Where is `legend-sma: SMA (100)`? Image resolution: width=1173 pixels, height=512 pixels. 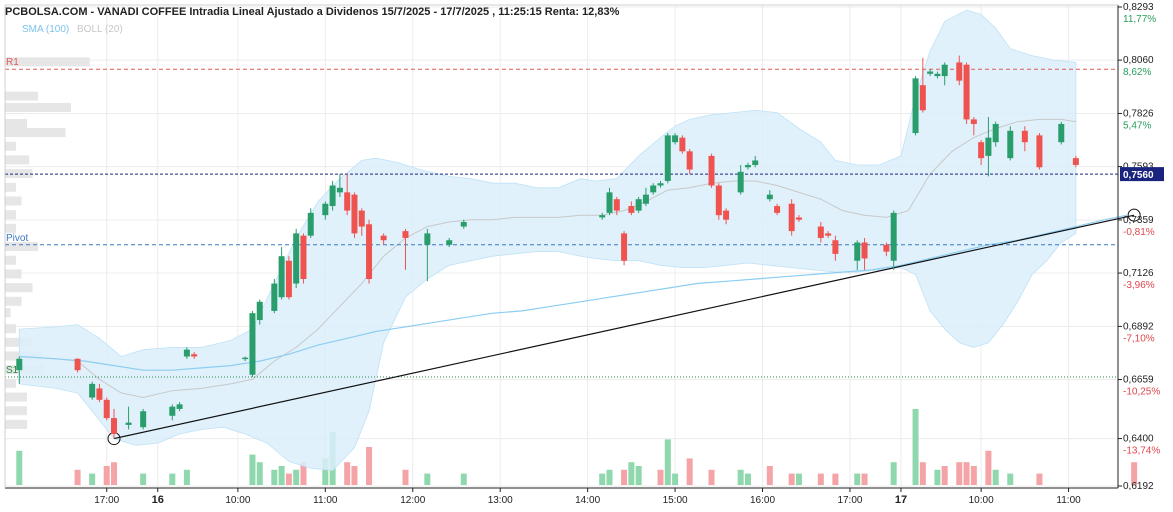
legend-sma: SMA (100) is located at coordinates (45, 29).